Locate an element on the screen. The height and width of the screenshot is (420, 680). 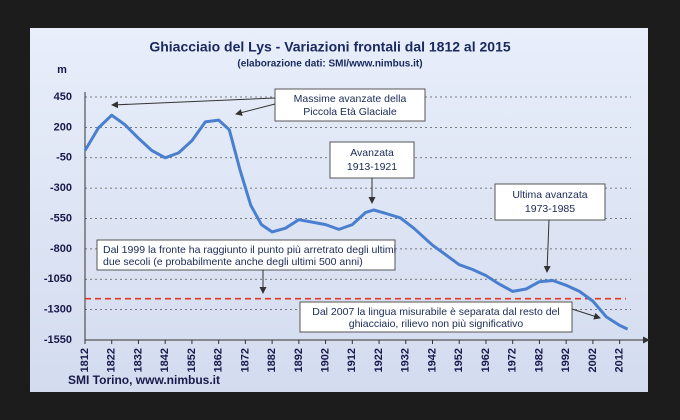
y-tick-label: -300 is located at coordinates (61, 188).